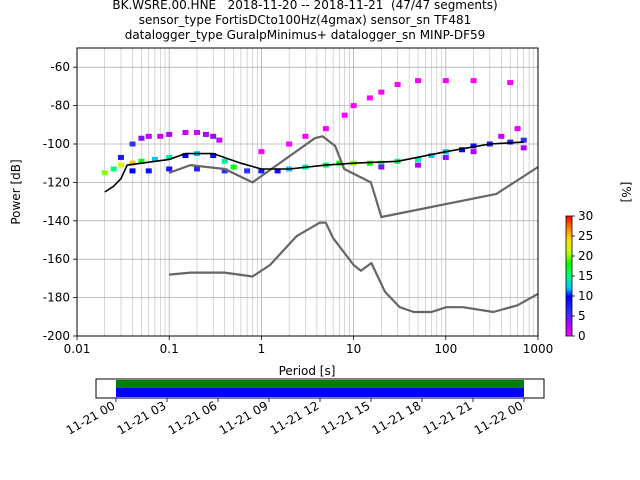 This screenshot has width=640, height=480. Describe the element at coordinates (626, 192) in the screenshot. I see `colorbar-label: [%]` at that location.